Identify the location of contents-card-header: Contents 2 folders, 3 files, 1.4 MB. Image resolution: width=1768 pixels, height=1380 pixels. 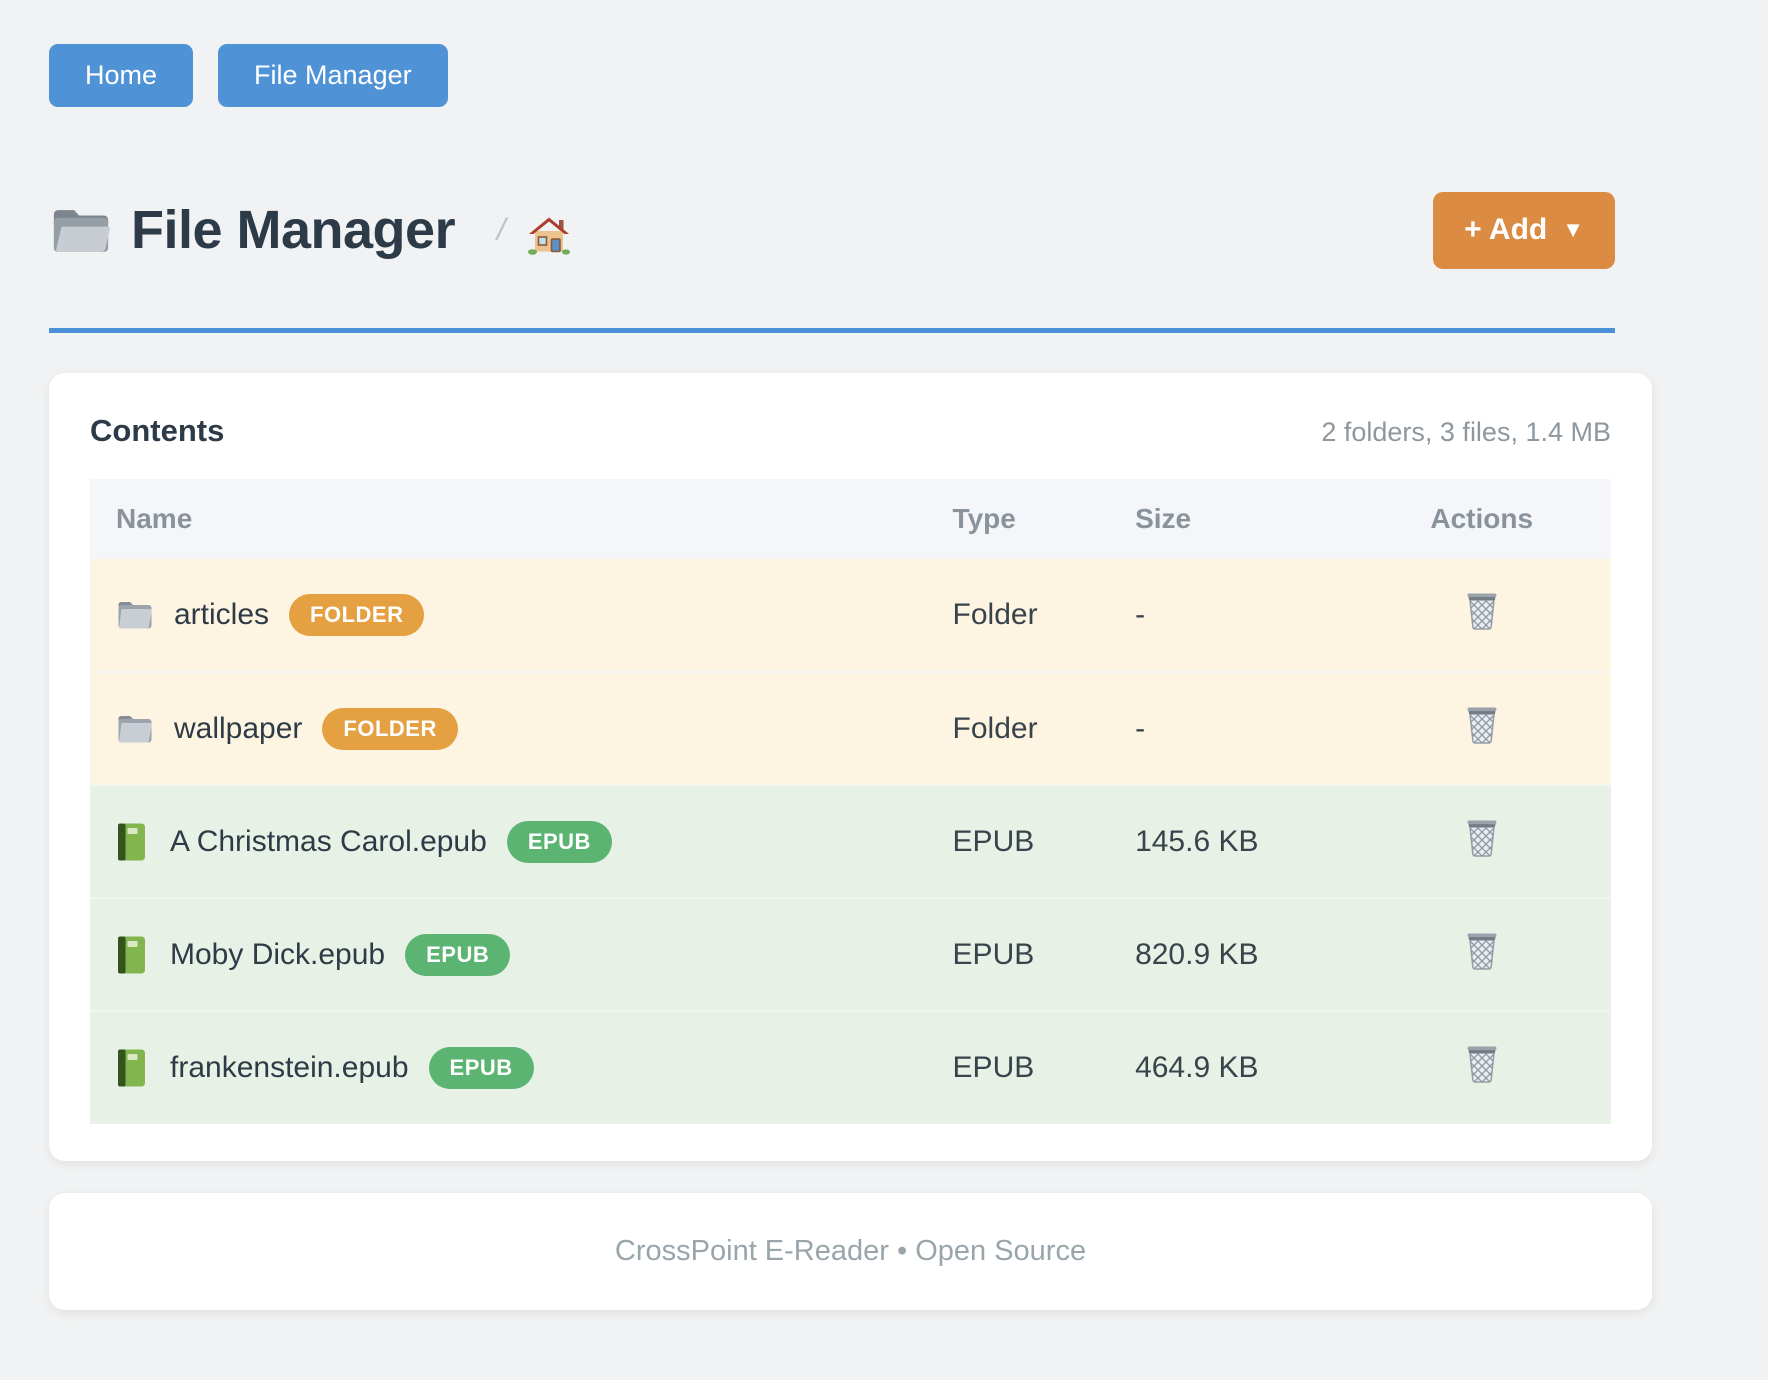
(850, 431).